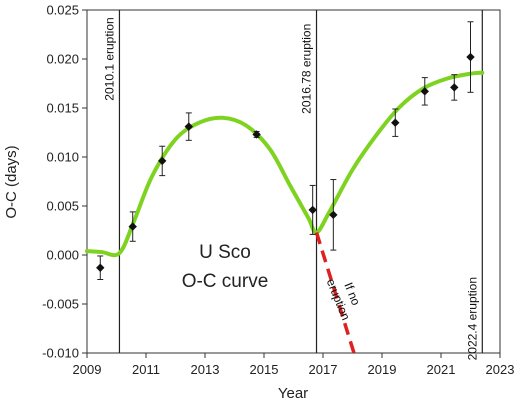 The image size is (520, 406). I want to click on x-tick-label: 2009, so click(87, 369).